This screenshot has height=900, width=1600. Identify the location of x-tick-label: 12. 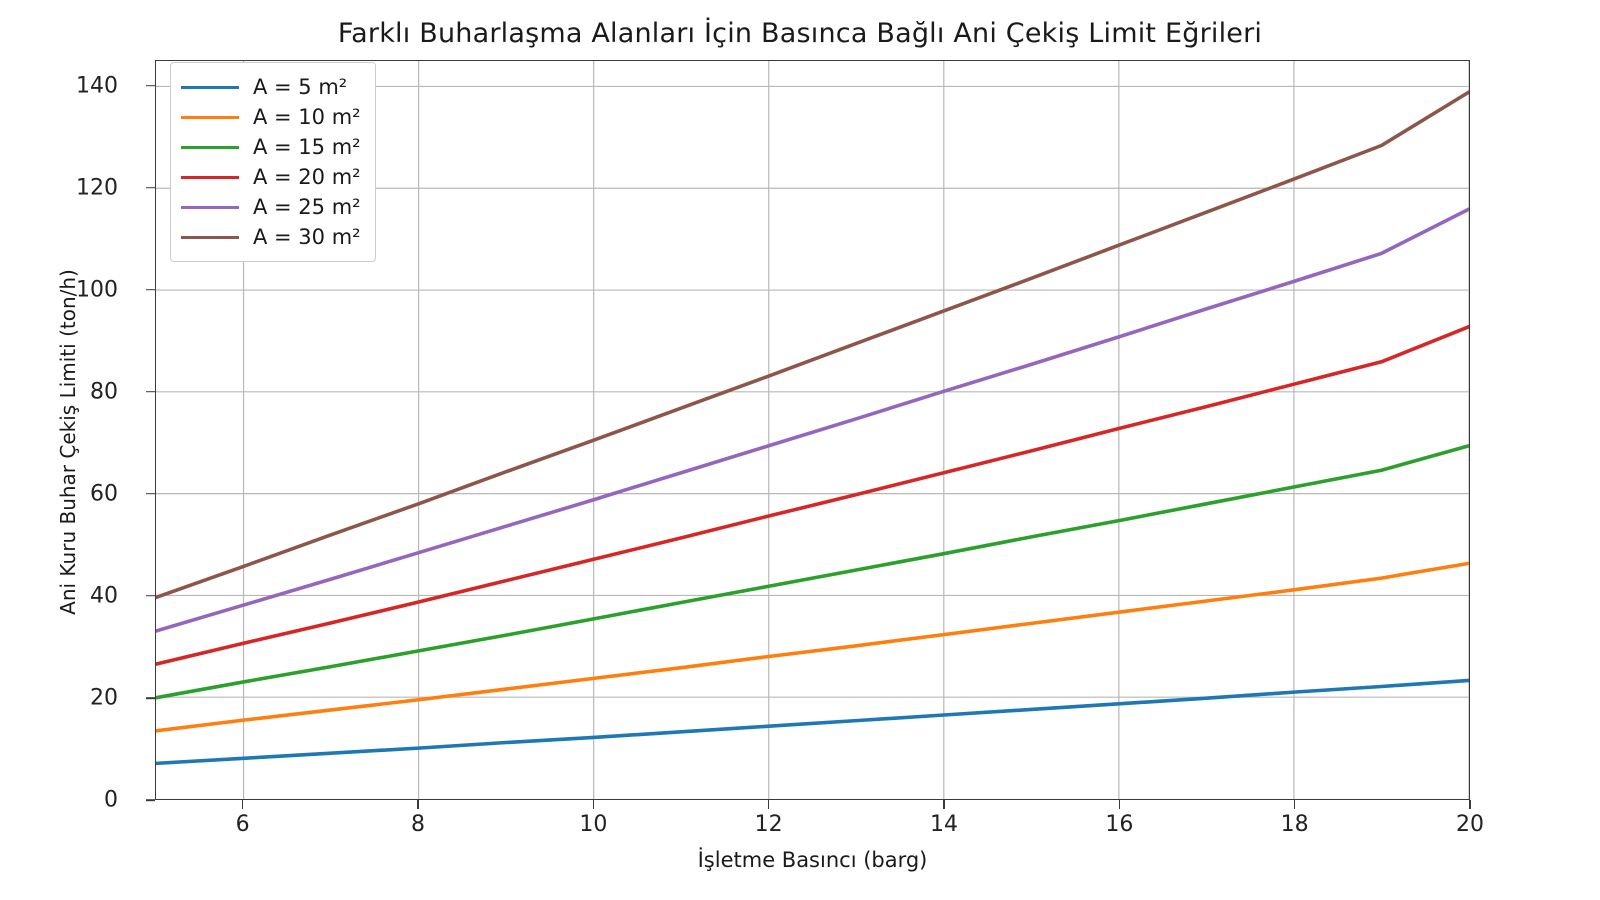
(768, 824).